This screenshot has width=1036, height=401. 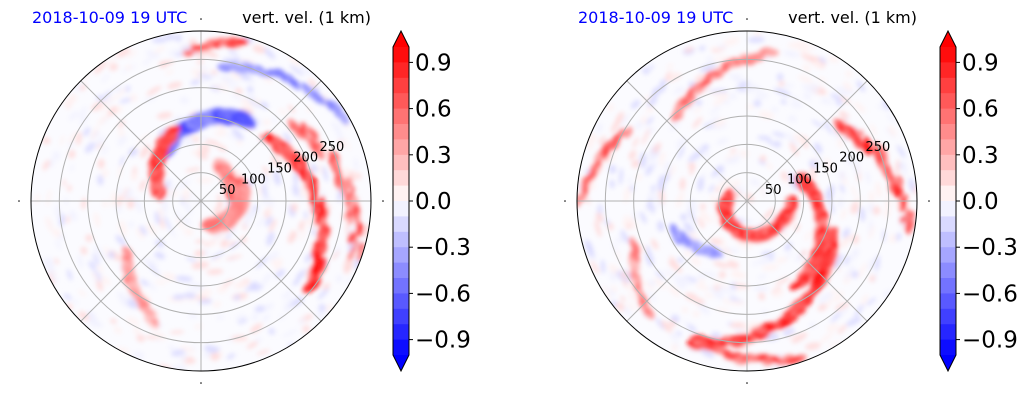 I want to click on radial-tick-label: 250, so click(x=877, y=147).